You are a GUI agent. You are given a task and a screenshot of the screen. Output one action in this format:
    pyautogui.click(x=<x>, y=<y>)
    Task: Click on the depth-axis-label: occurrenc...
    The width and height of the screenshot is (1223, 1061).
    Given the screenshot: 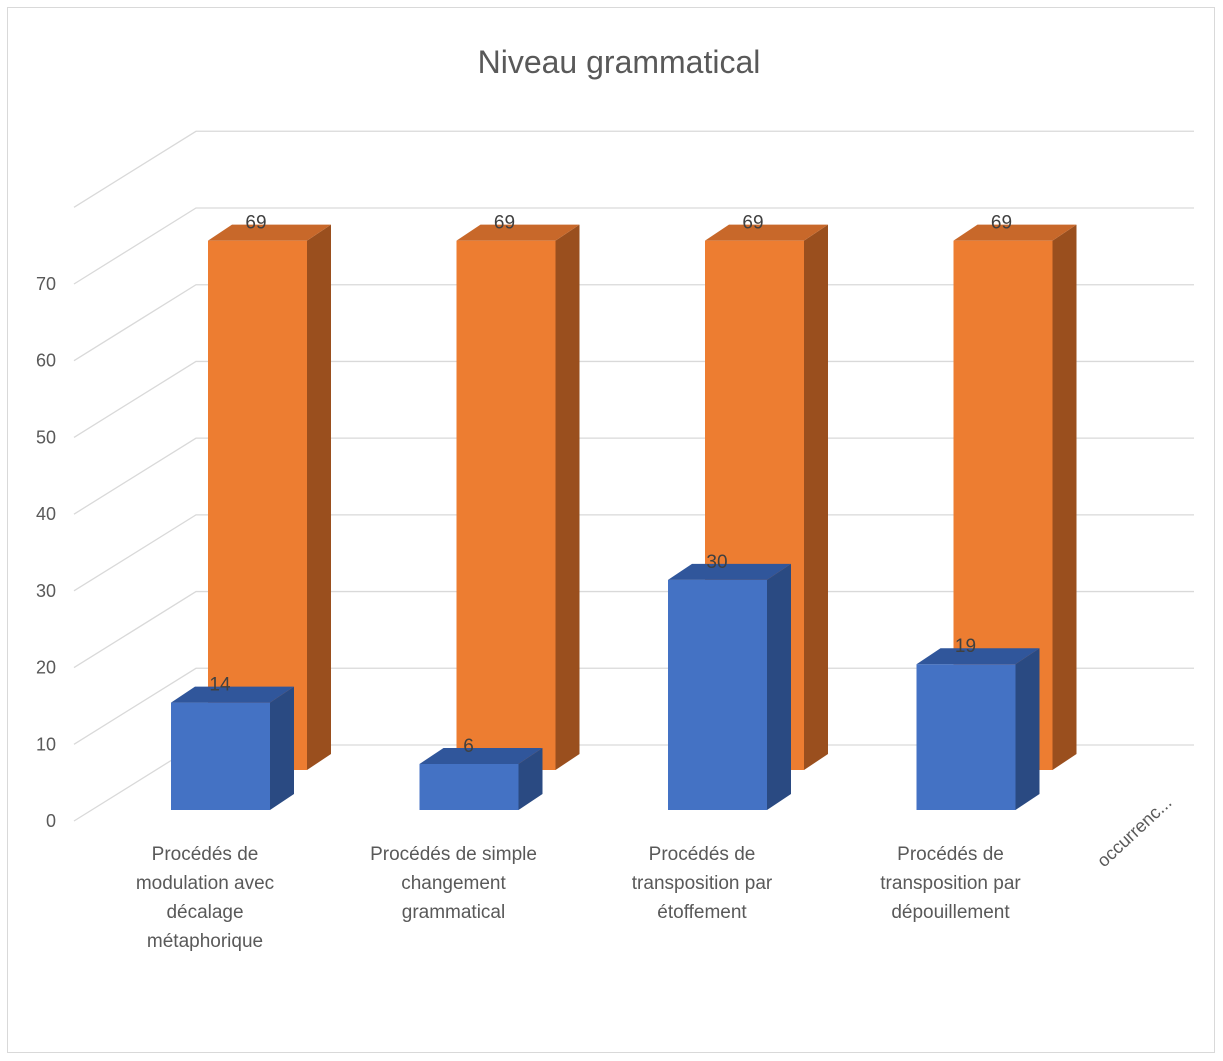 What is the action you would take?
    pyautogui.click(x=1134, y=831)
    